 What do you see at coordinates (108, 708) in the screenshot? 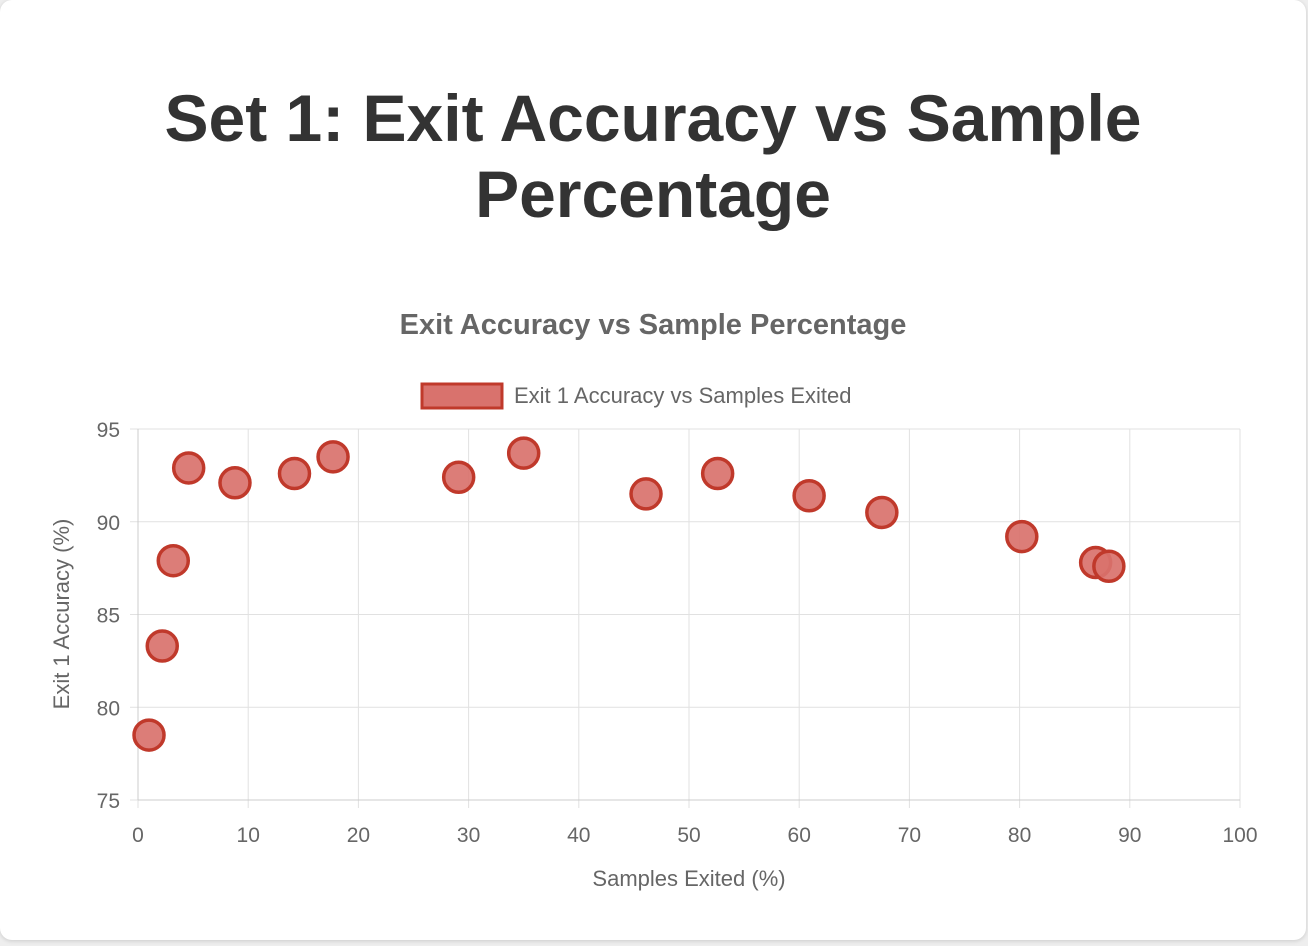
I see `y-tick-label: 80` at bounding box center [108, 708].